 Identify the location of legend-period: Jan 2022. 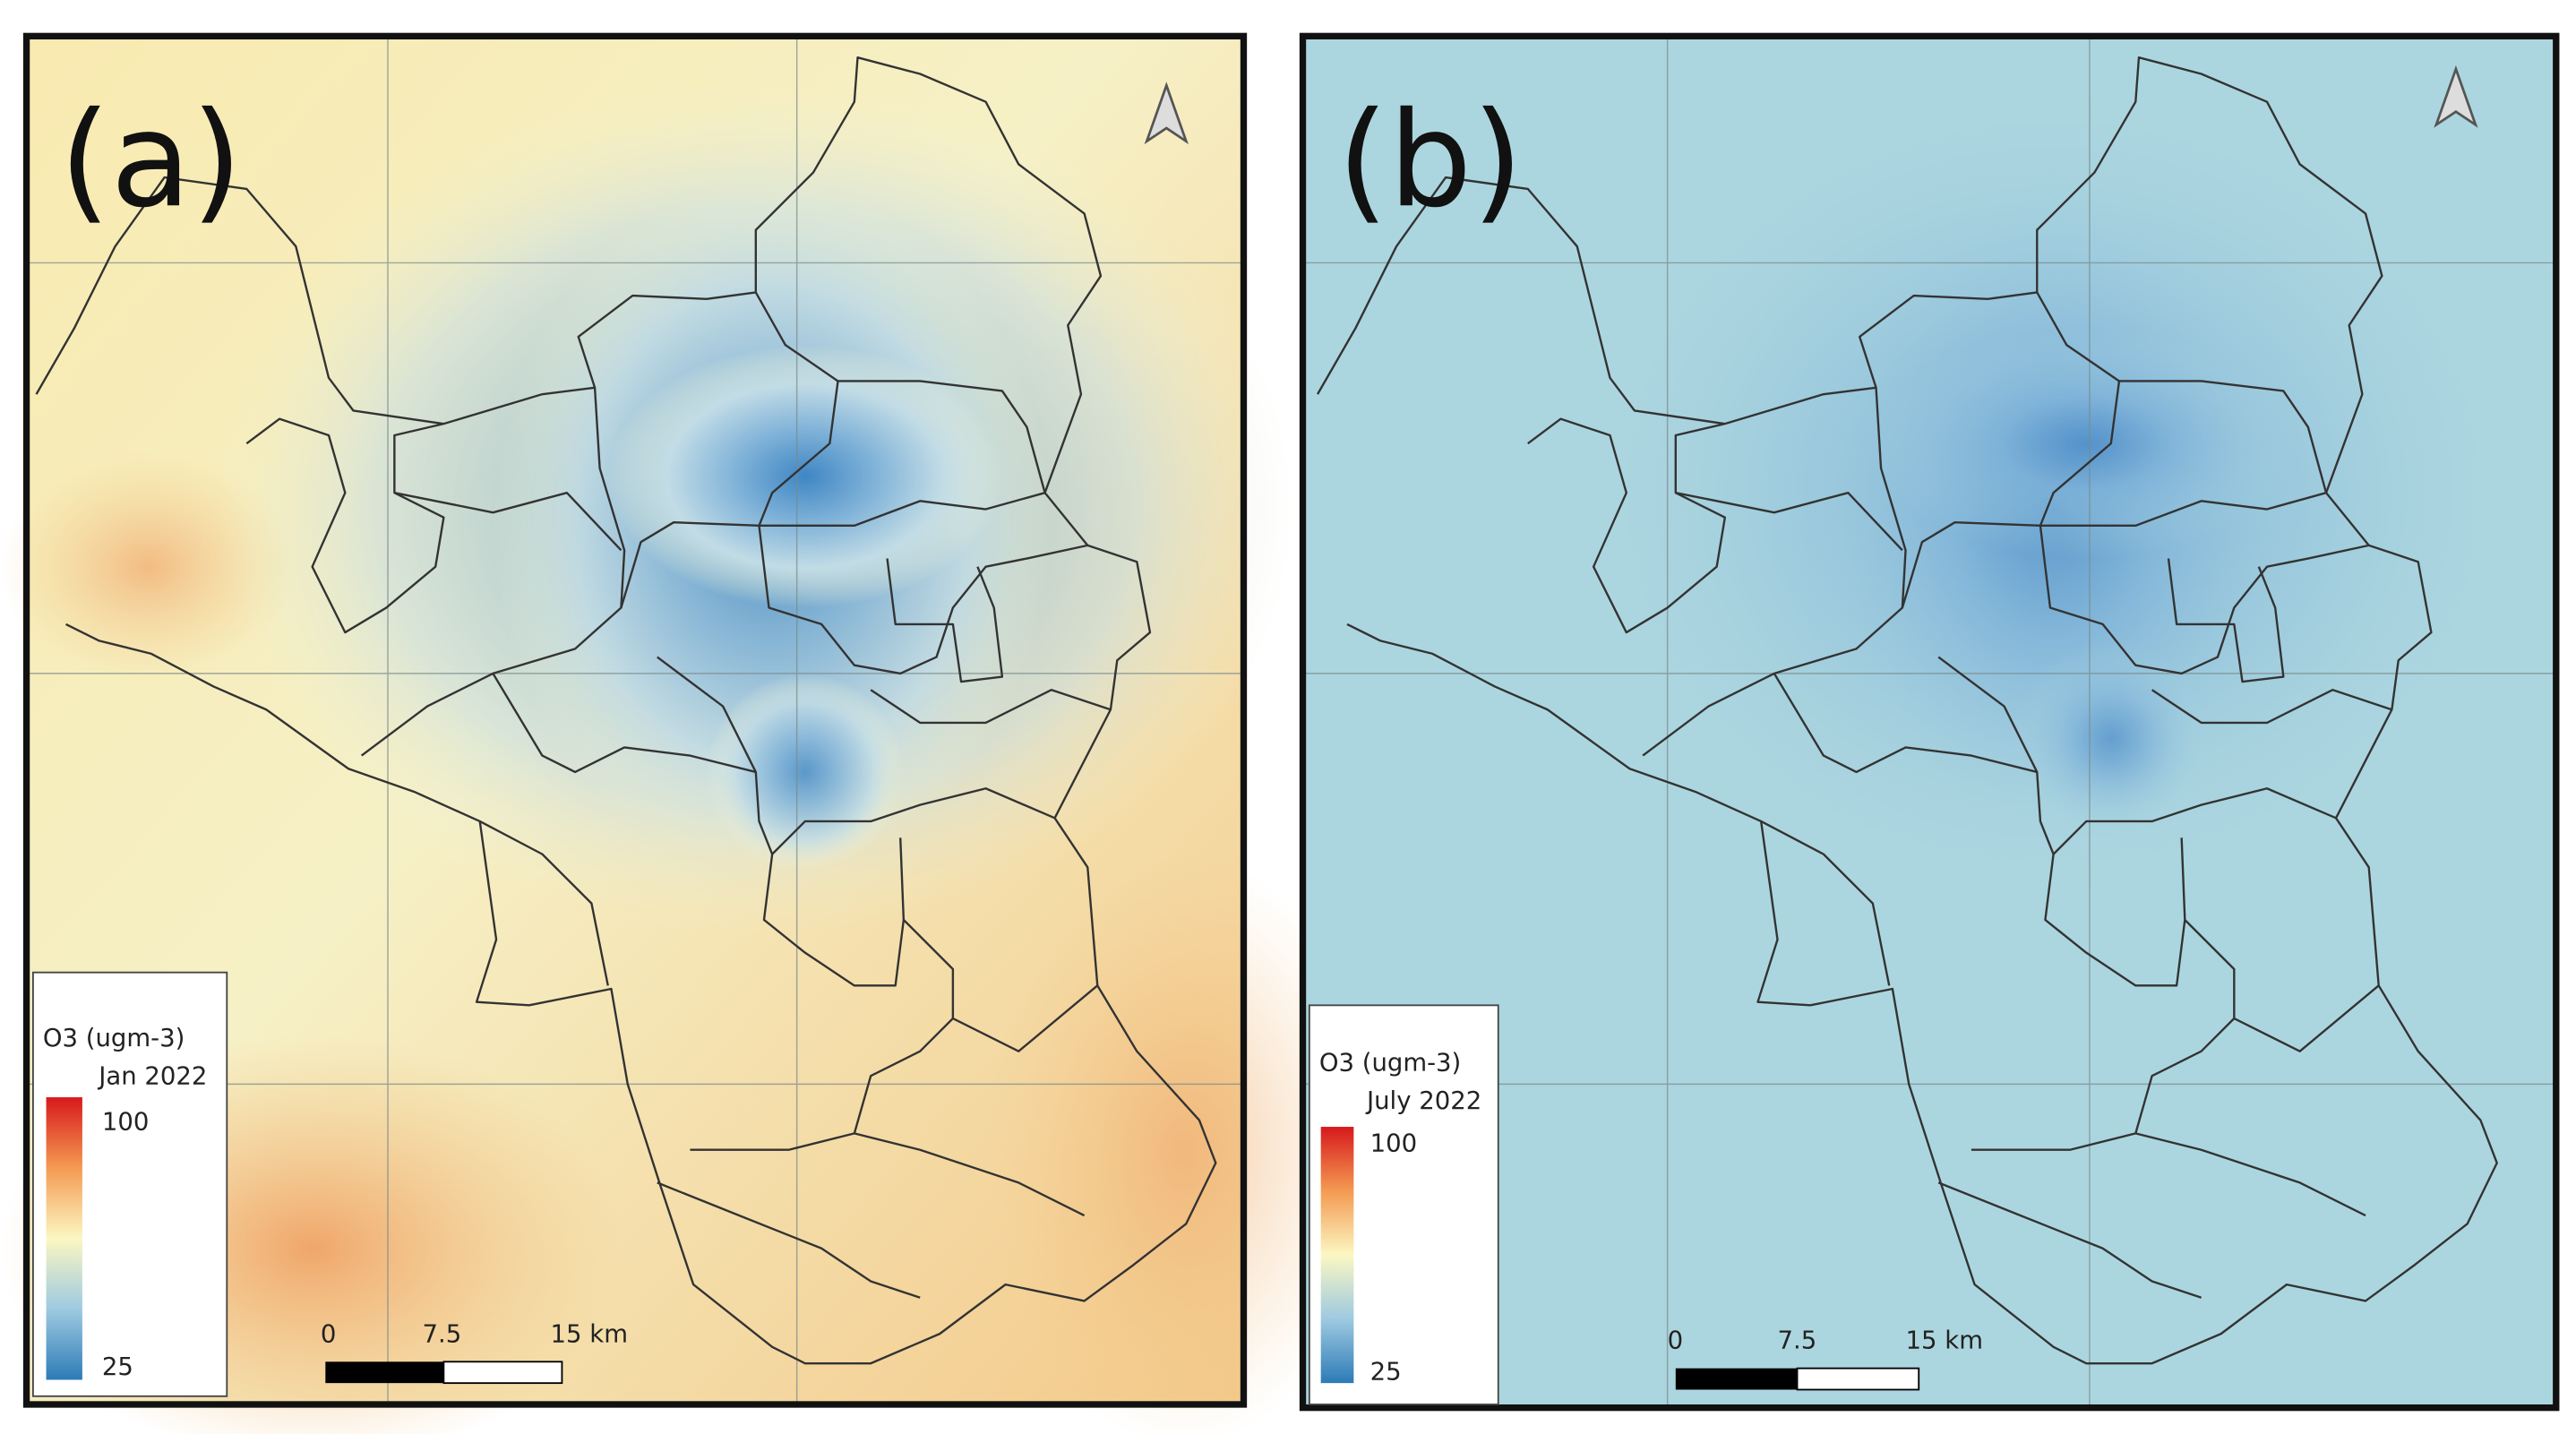
(152, 1075).